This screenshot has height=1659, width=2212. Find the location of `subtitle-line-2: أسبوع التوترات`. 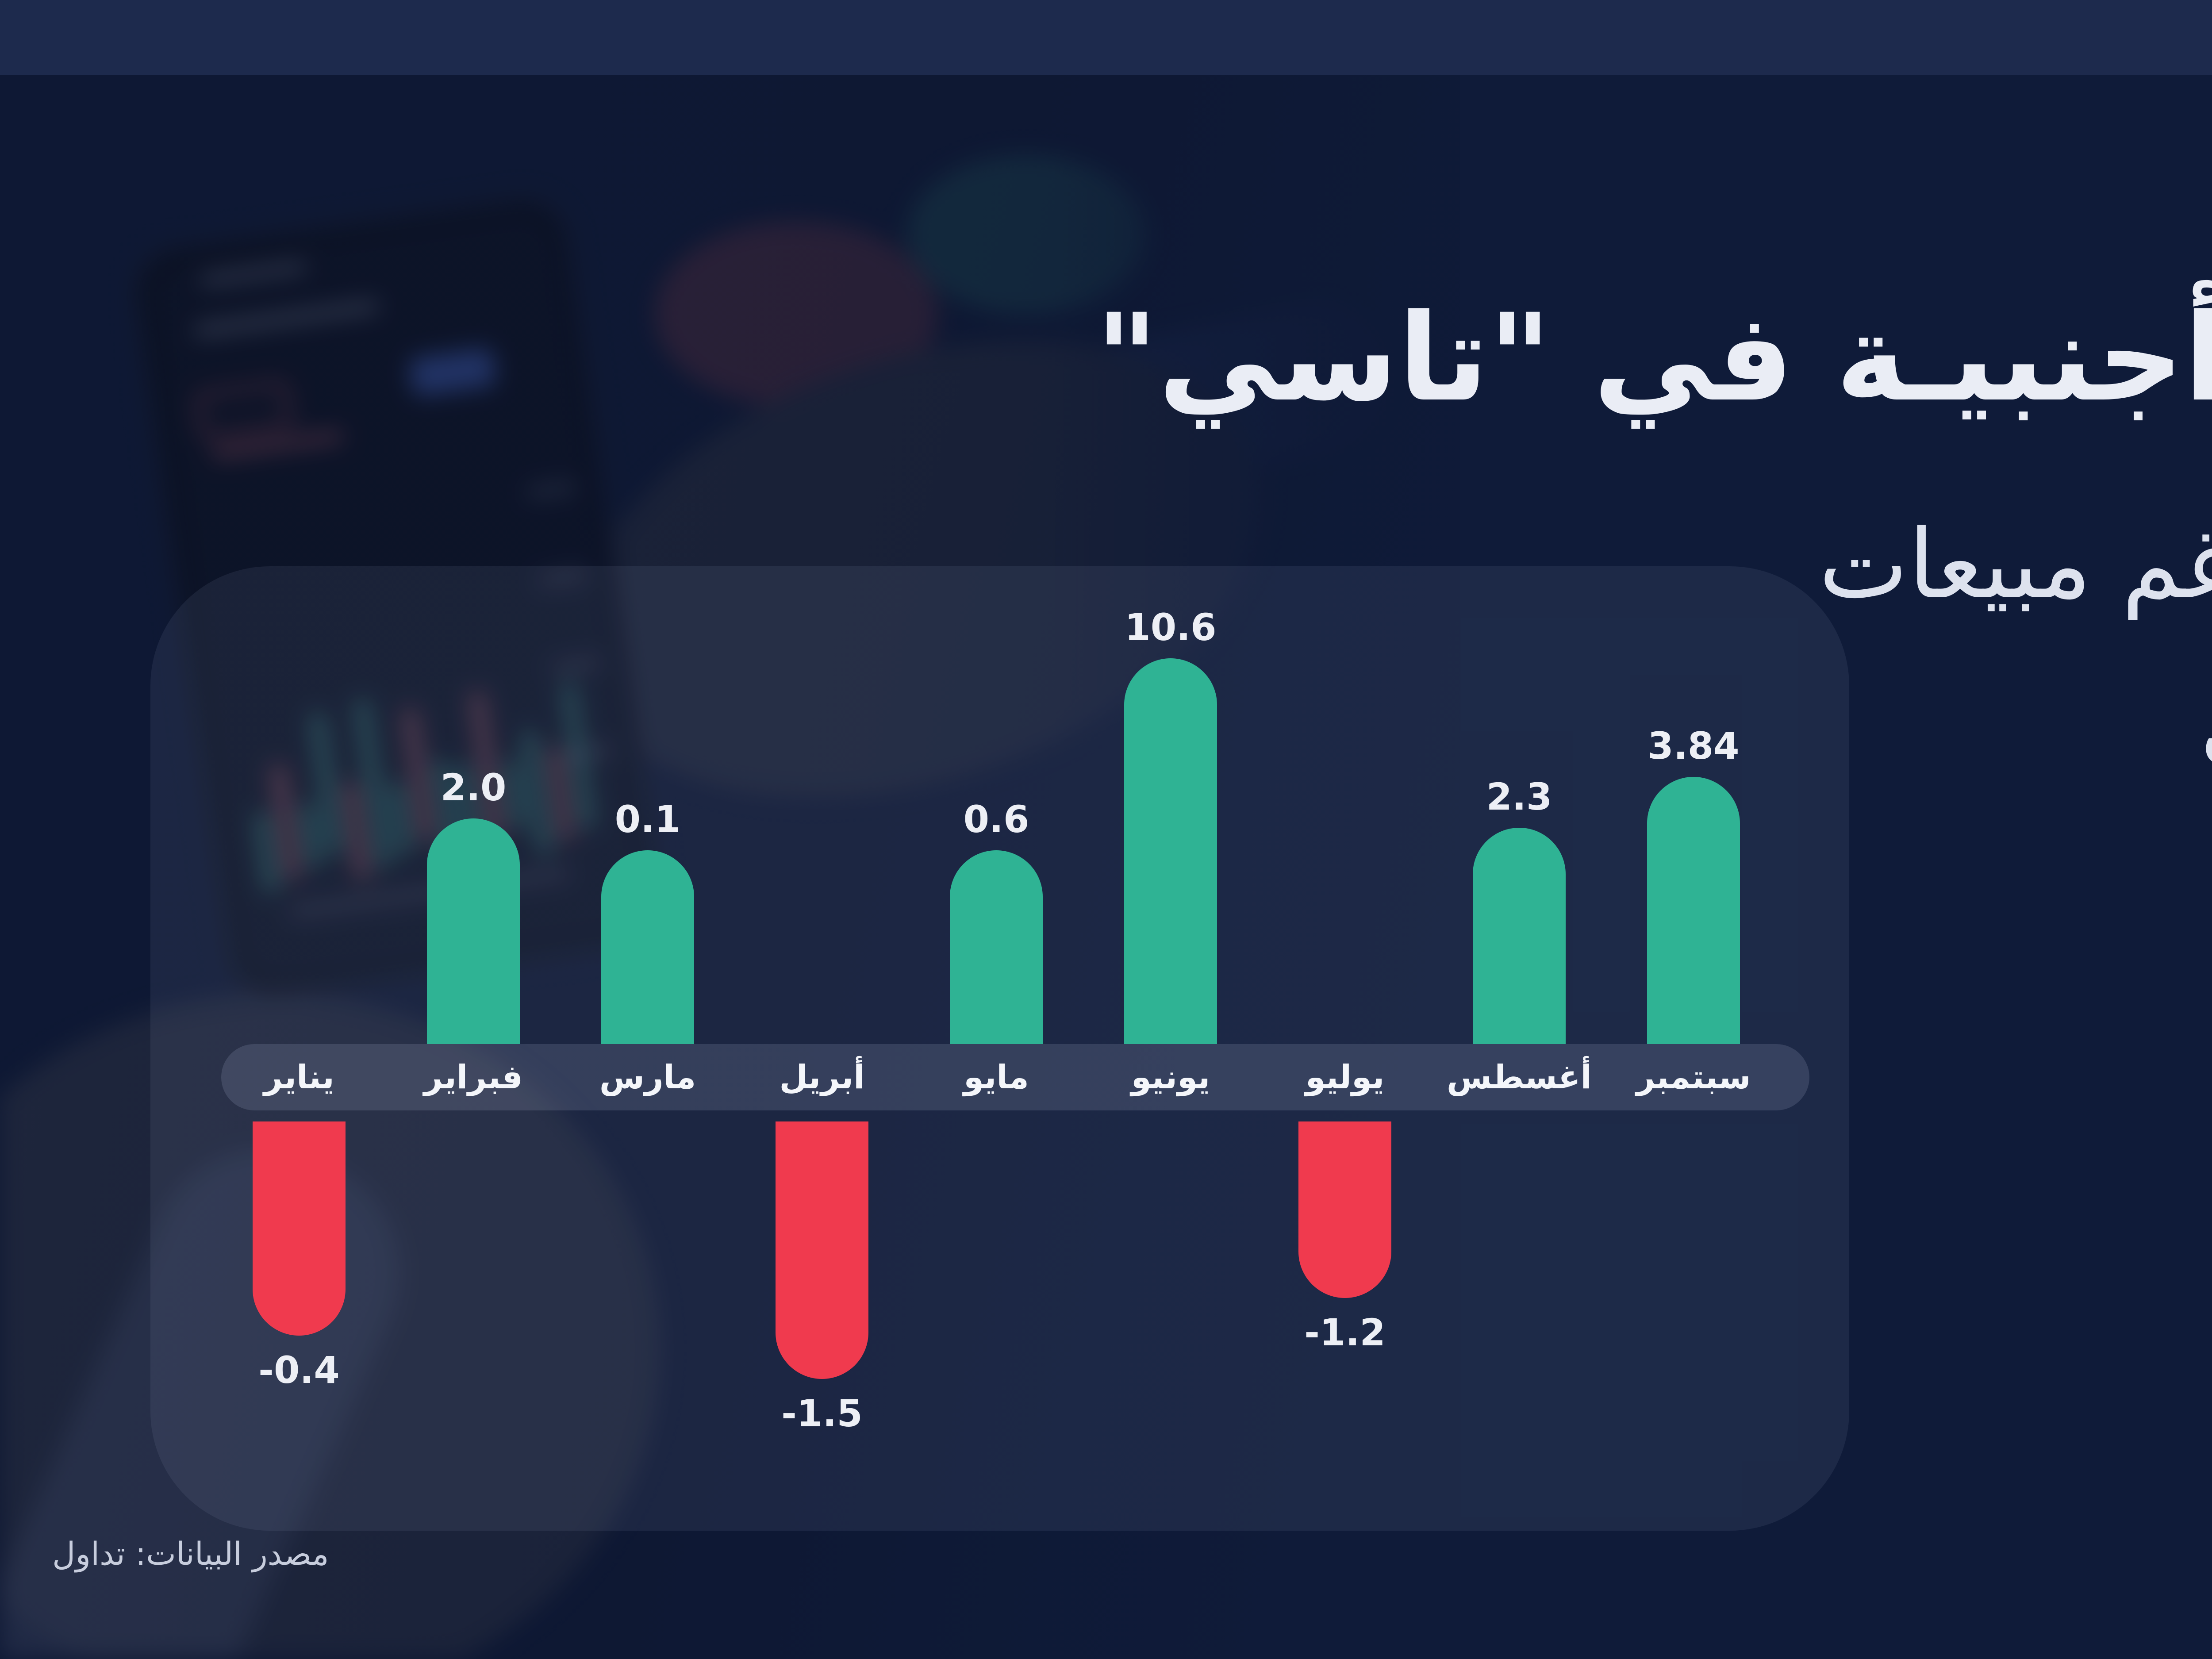

subtitle-line-2: أسبوع التوترات is located at coordinates (2016, 734).